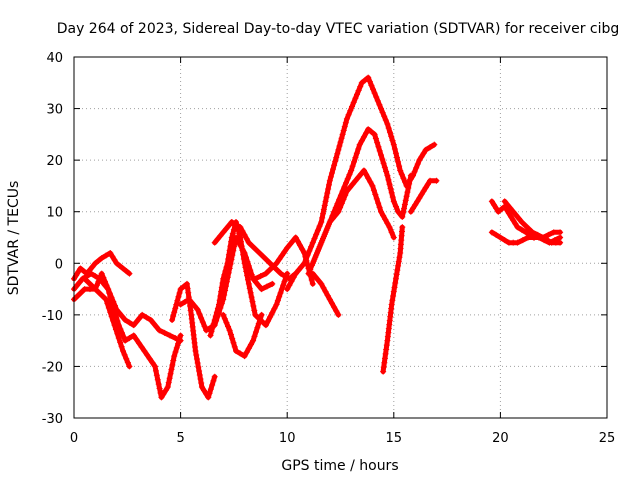  I want to click on series-line, so click(133, 307).